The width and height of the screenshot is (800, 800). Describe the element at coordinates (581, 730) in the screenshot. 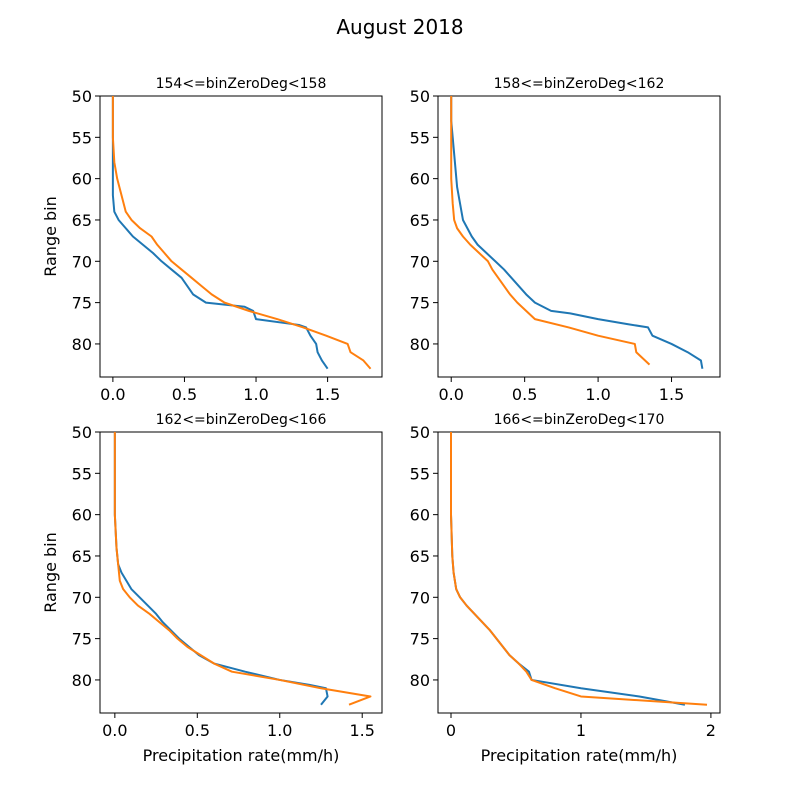

I see `x-tick-label: 1` at that location.